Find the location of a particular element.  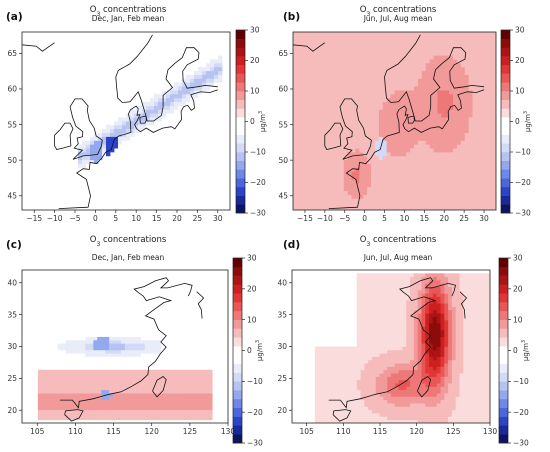

x-tick-label: 105 is located at coordinates (37, 431).